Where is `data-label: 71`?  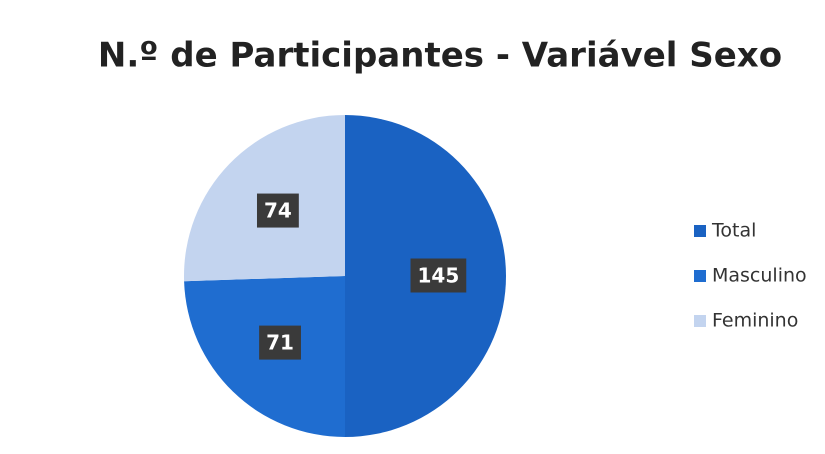
data-label: 71 is located at coordinates (280, 343).